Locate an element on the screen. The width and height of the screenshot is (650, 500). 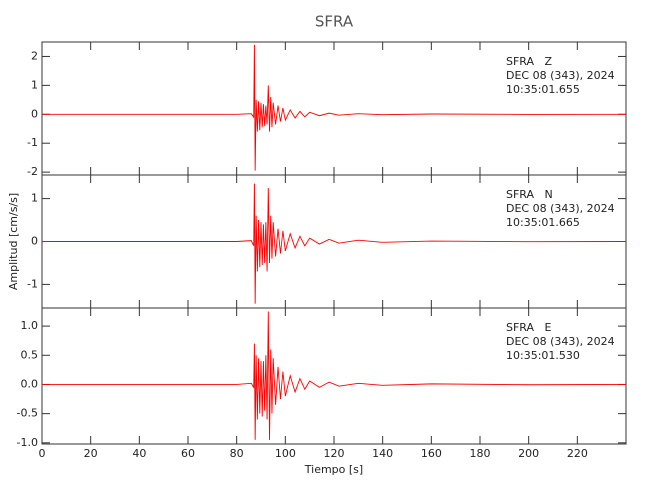
y-tick-label: -2 is located at coordinates (32, 171).